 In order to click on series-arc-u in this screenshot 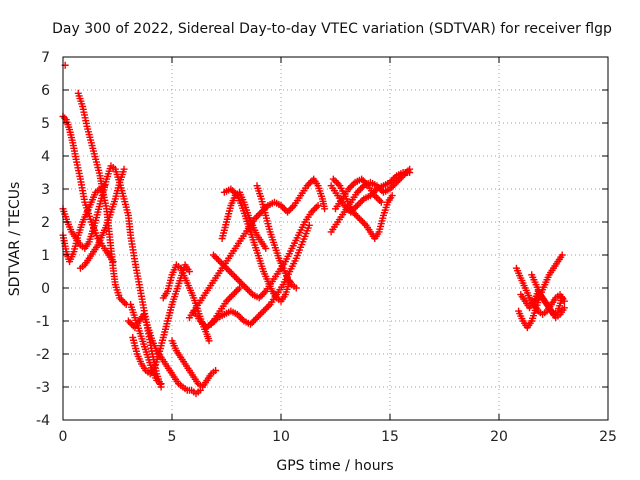, I will do `click(358, 194)`.